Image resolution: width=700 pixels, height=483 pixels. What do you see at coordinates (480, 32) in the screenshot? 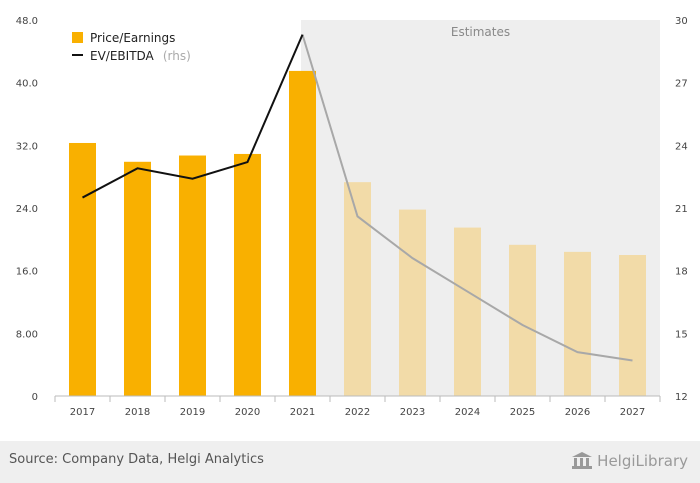
I see `estimates-label: Estimates` at bounding box center [480, 32].